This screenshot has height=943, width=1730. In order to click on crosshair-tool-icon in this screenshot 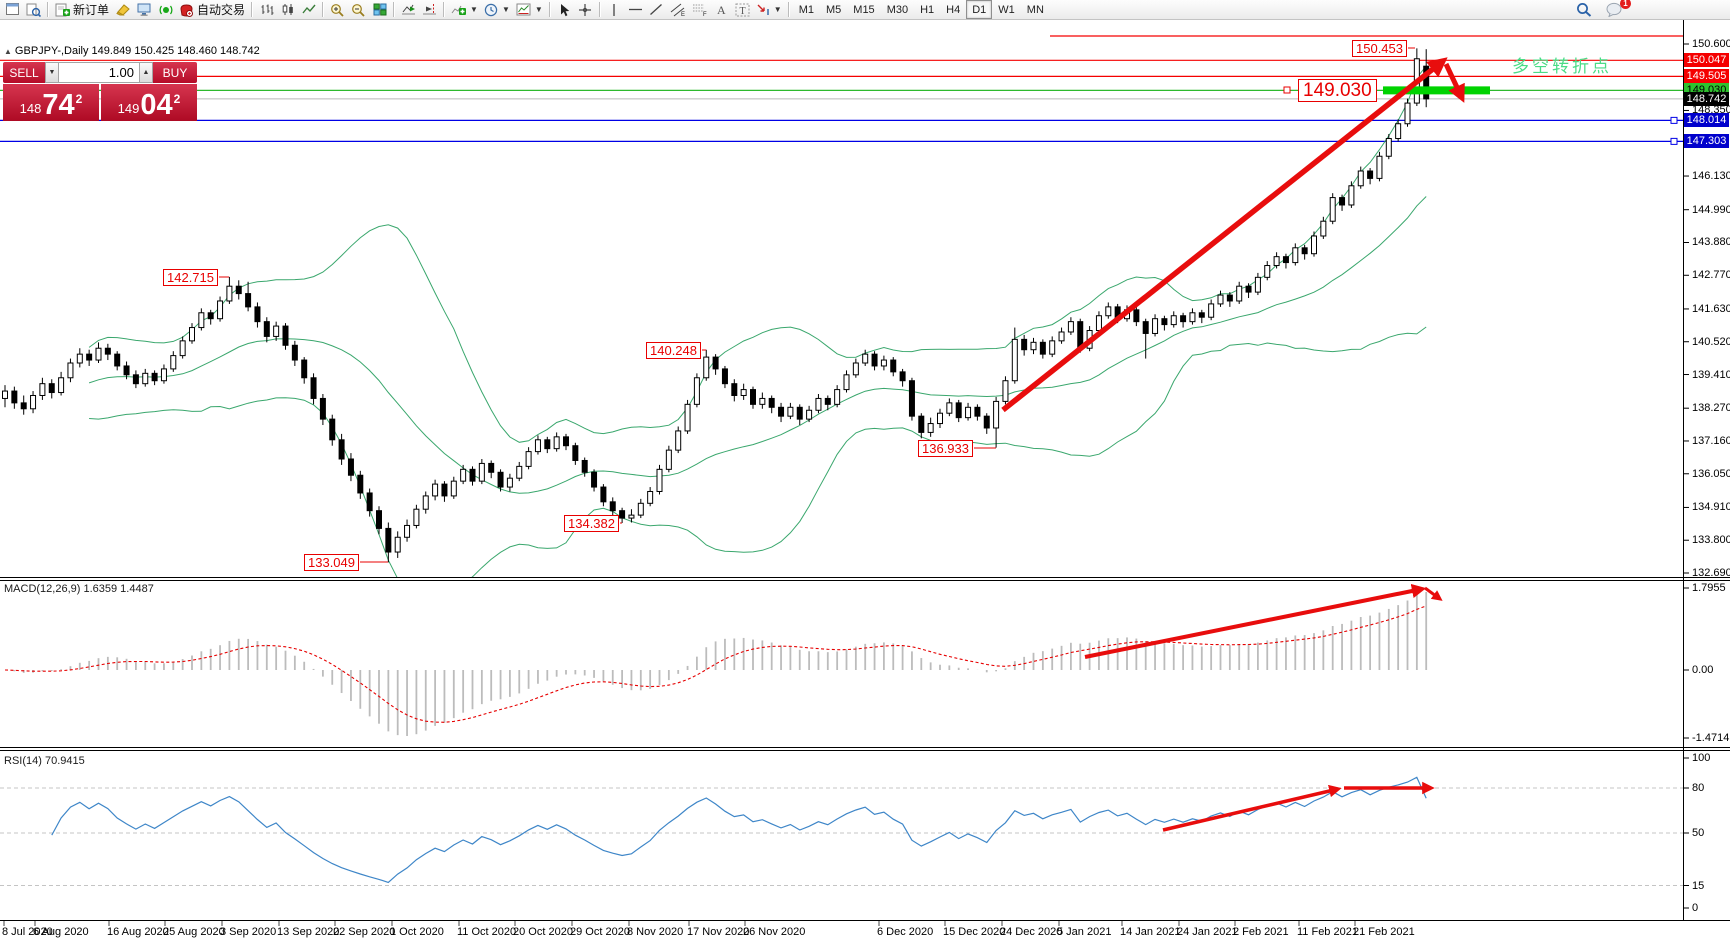, I will do `click(585, 10)`.